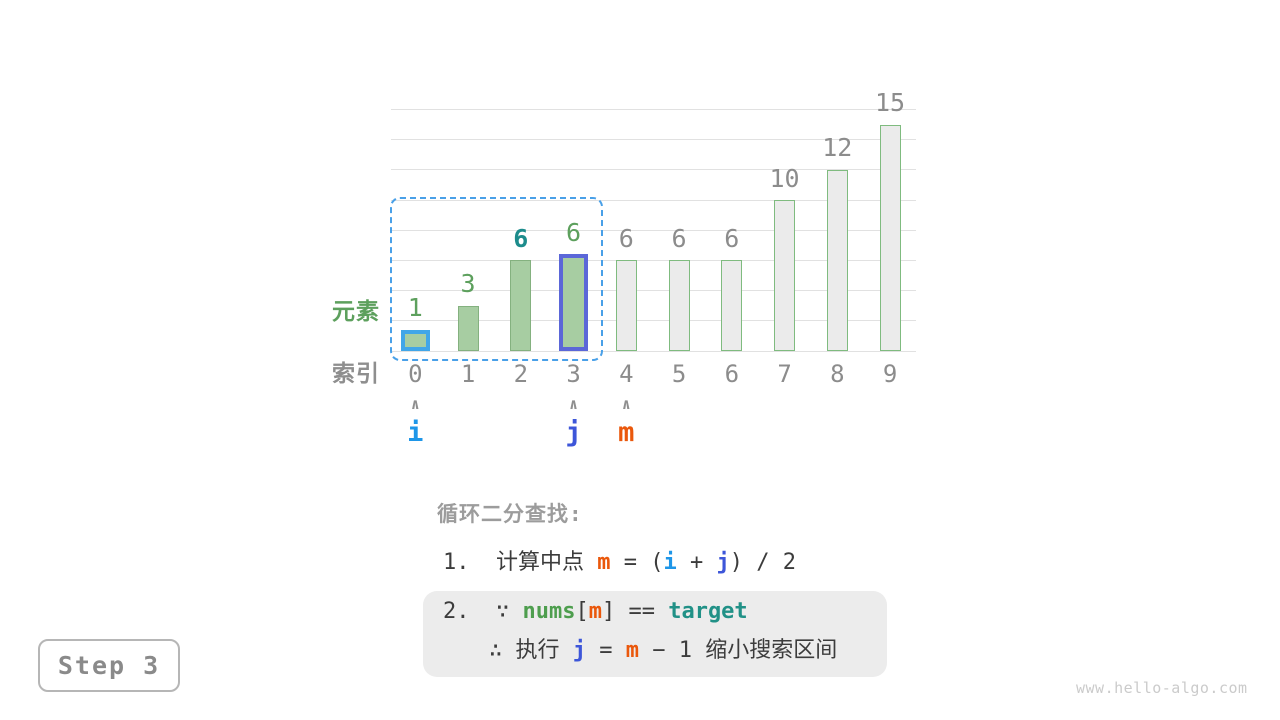 The image size is (1280, 720). What do you see at coordinates (784, 374) in the screenshot?
I see `index-label: 7` at bounding box center [784, 374].